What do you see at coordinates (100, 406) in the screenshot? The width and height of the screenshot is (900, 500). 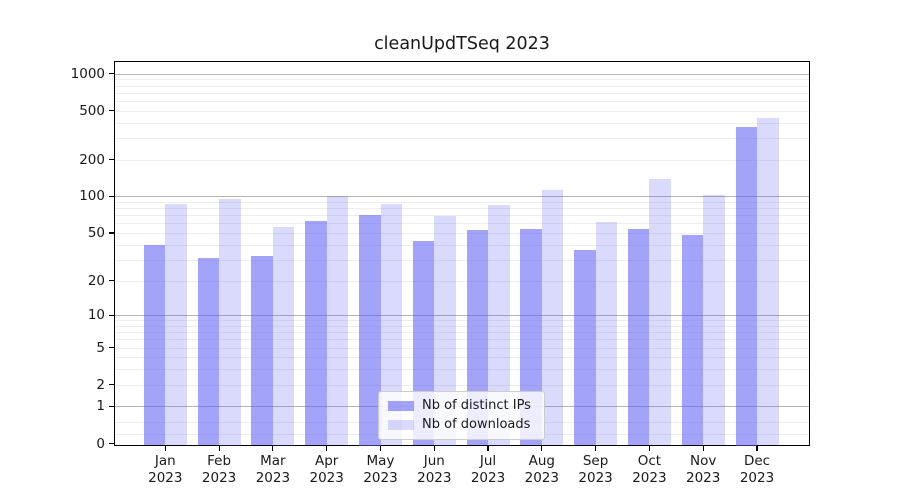 I see `y-tick-label: 1` at bounding box center [100, 406].